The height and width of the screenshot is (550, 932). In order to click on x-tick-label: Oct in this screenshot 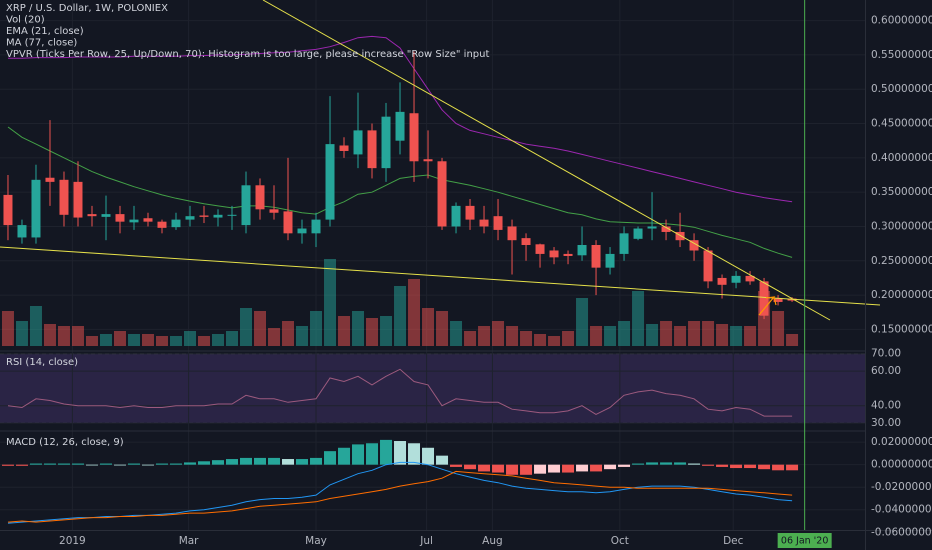, I will do `click(620, 541)`.